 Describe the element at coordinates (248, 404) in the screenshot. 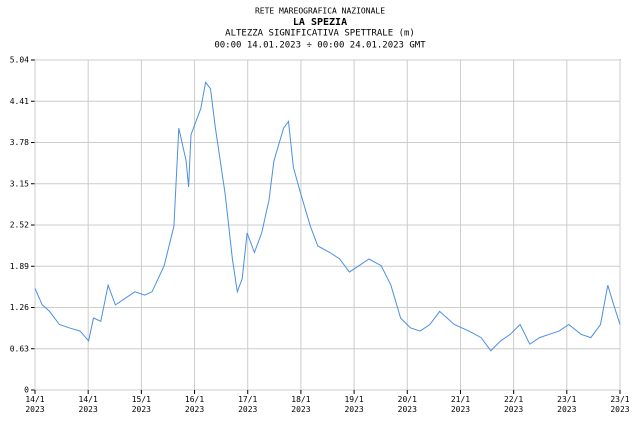

I see `x-tick-label: 17/1 2023` at that location.